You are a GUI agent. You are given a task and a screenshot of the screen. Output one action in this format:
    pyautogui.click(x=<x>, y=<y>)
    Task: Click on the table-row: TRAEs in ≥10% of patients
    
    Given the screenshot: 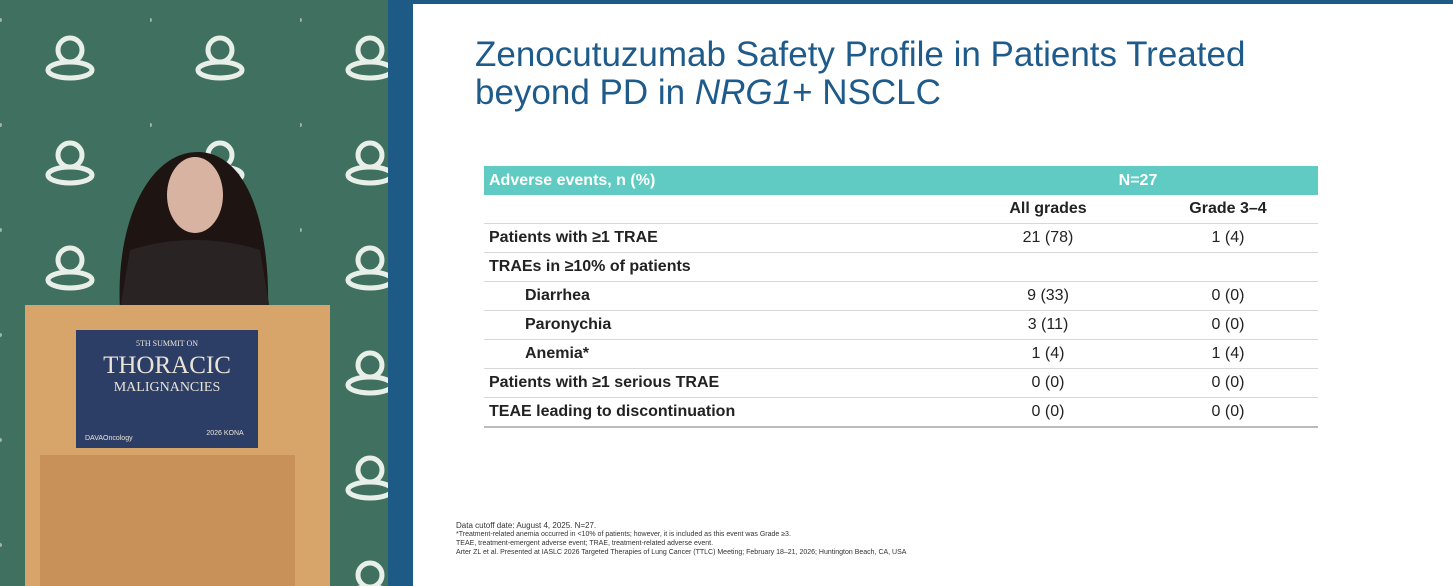 What is the action you would take?
    pyautogui.click(x=901, y=267)
    